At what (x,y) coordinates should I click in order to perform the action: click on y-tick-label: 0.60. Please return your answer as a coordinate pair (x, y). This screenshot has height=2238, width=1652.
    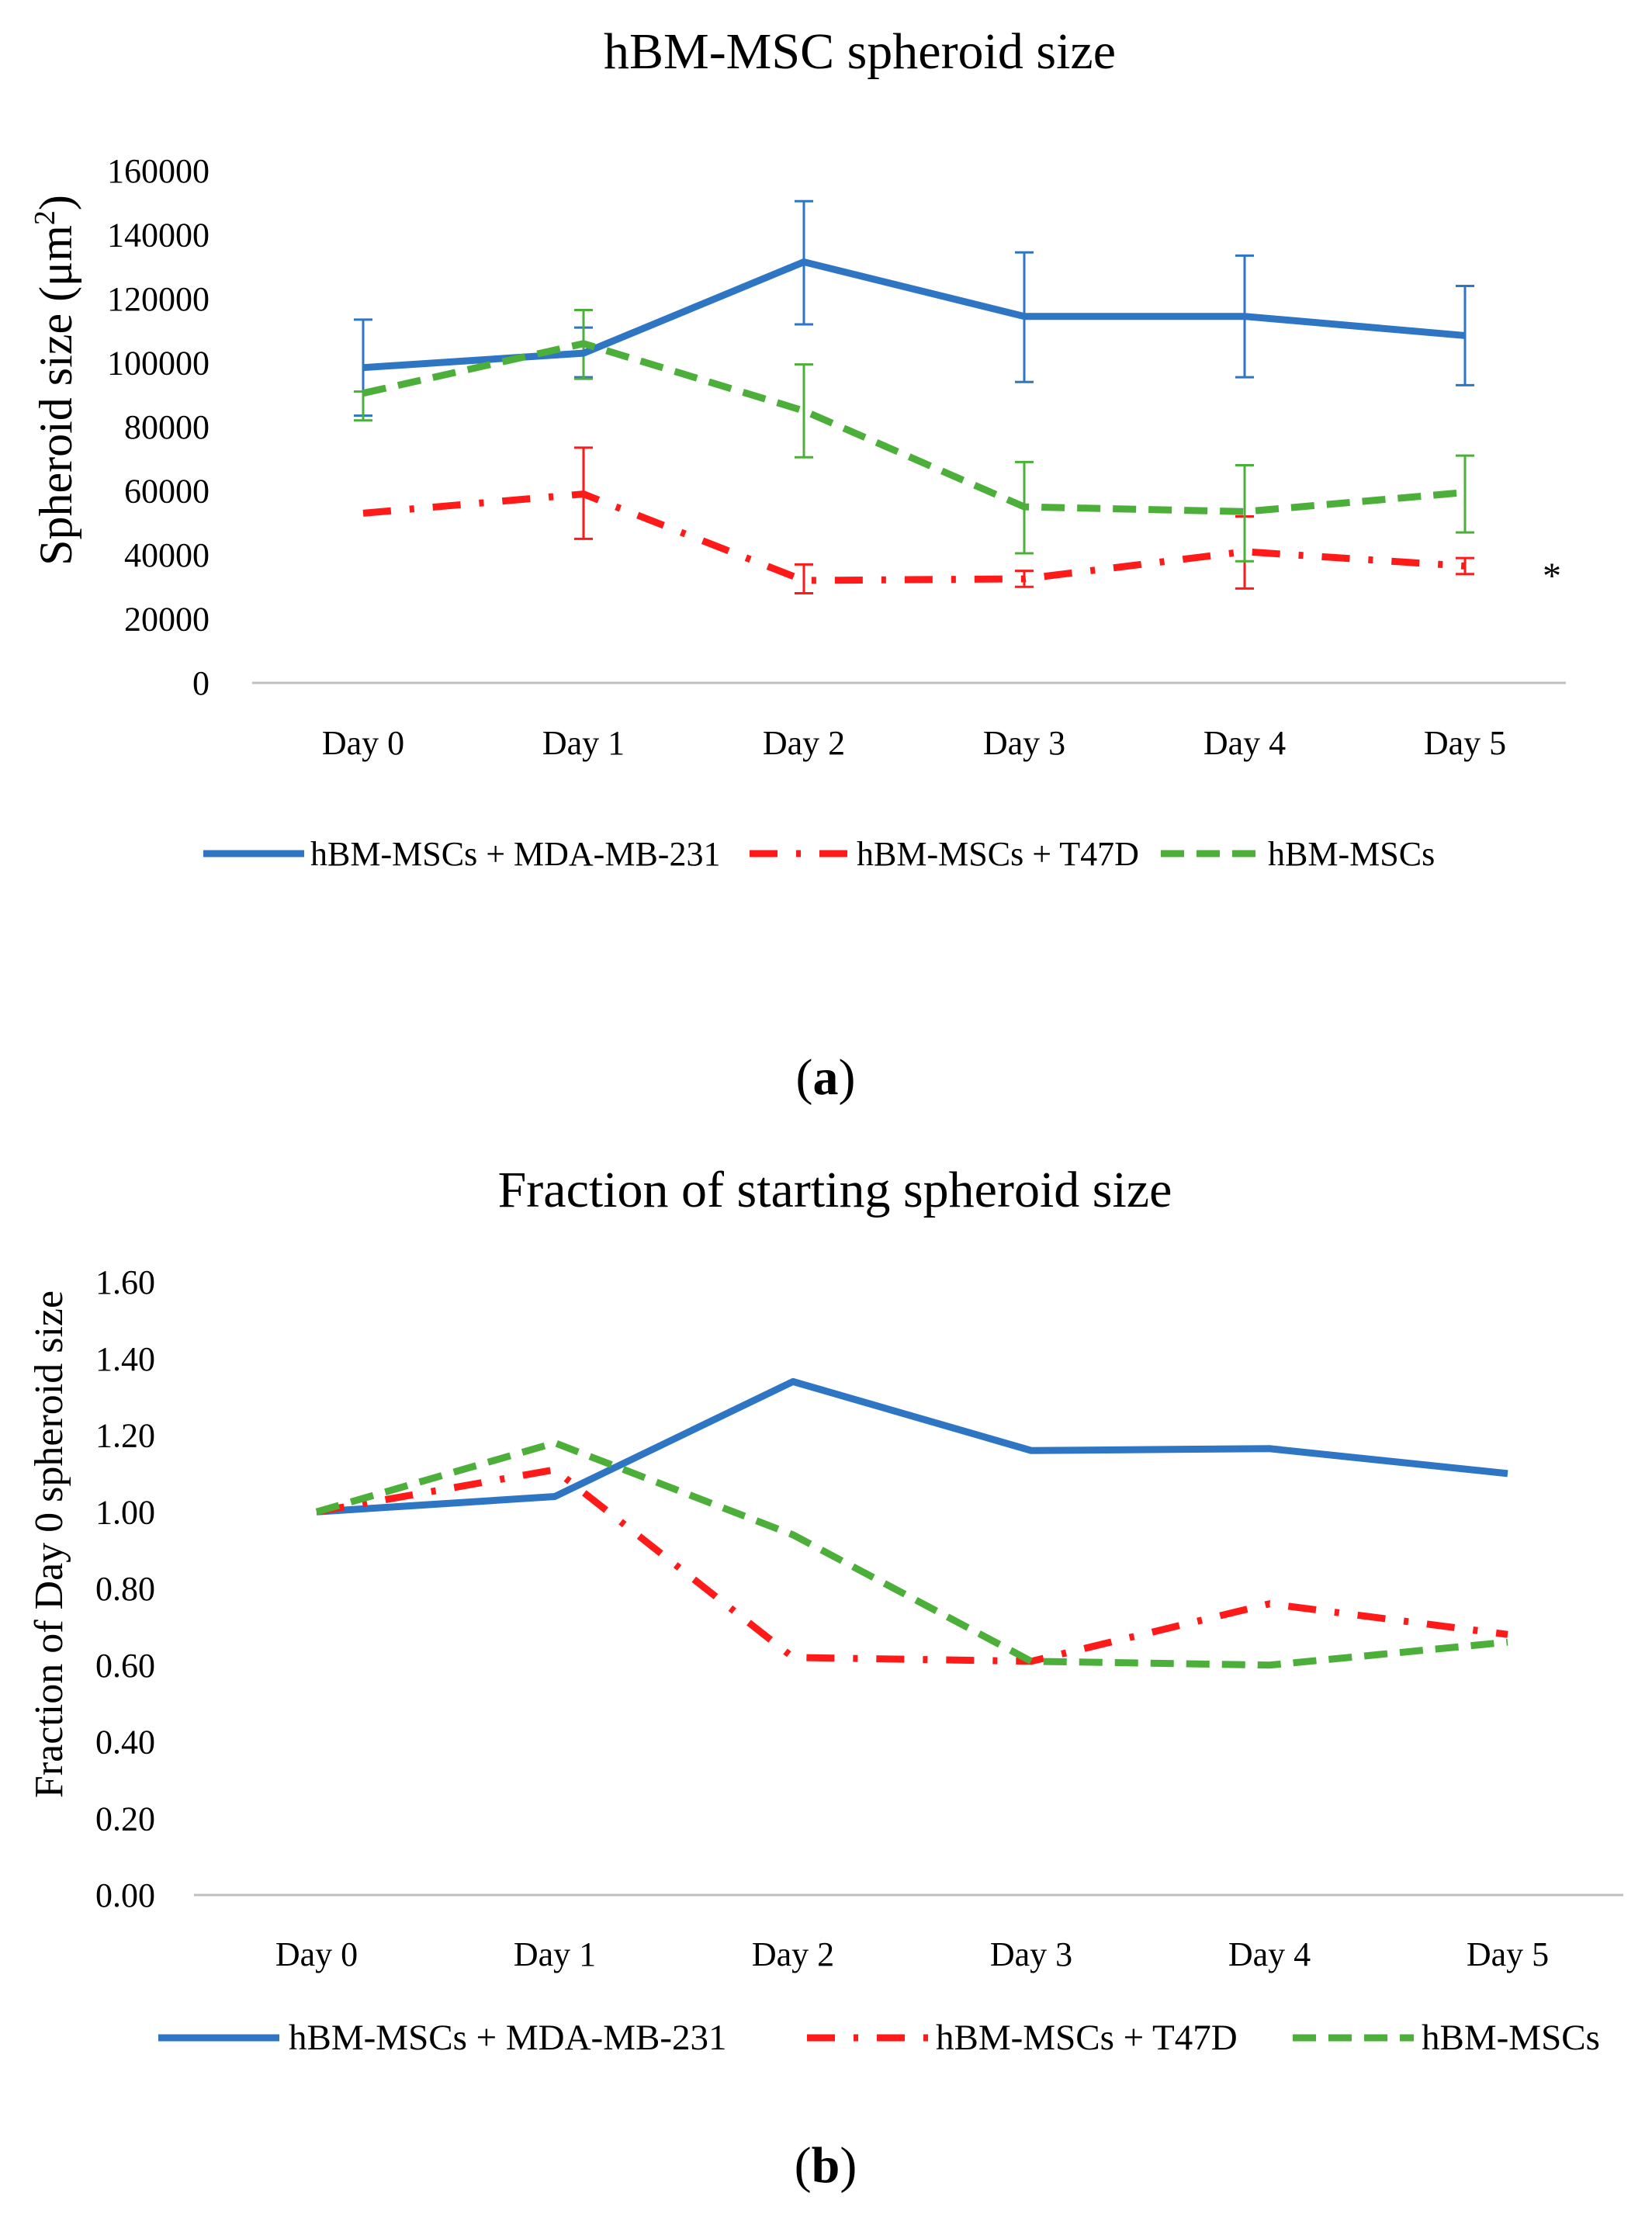
    Looking at the image, I should click on (125, 1666).